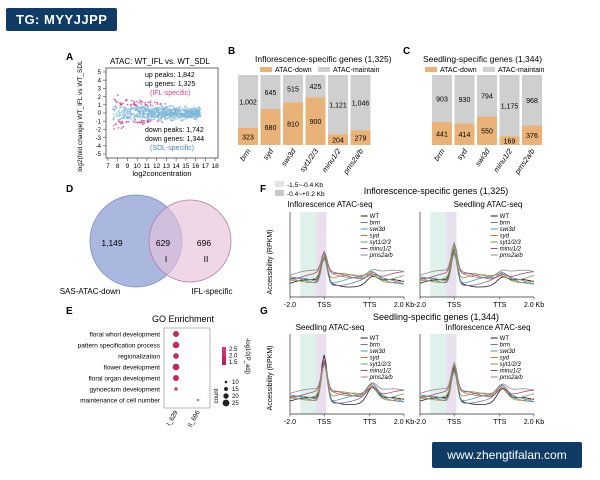 The image size is (600, 480). Describe the element at coordinates (487, 327) in the screenshot. I see `panel-g-sub-right: Inflorescence ATAC-seq` at that location.